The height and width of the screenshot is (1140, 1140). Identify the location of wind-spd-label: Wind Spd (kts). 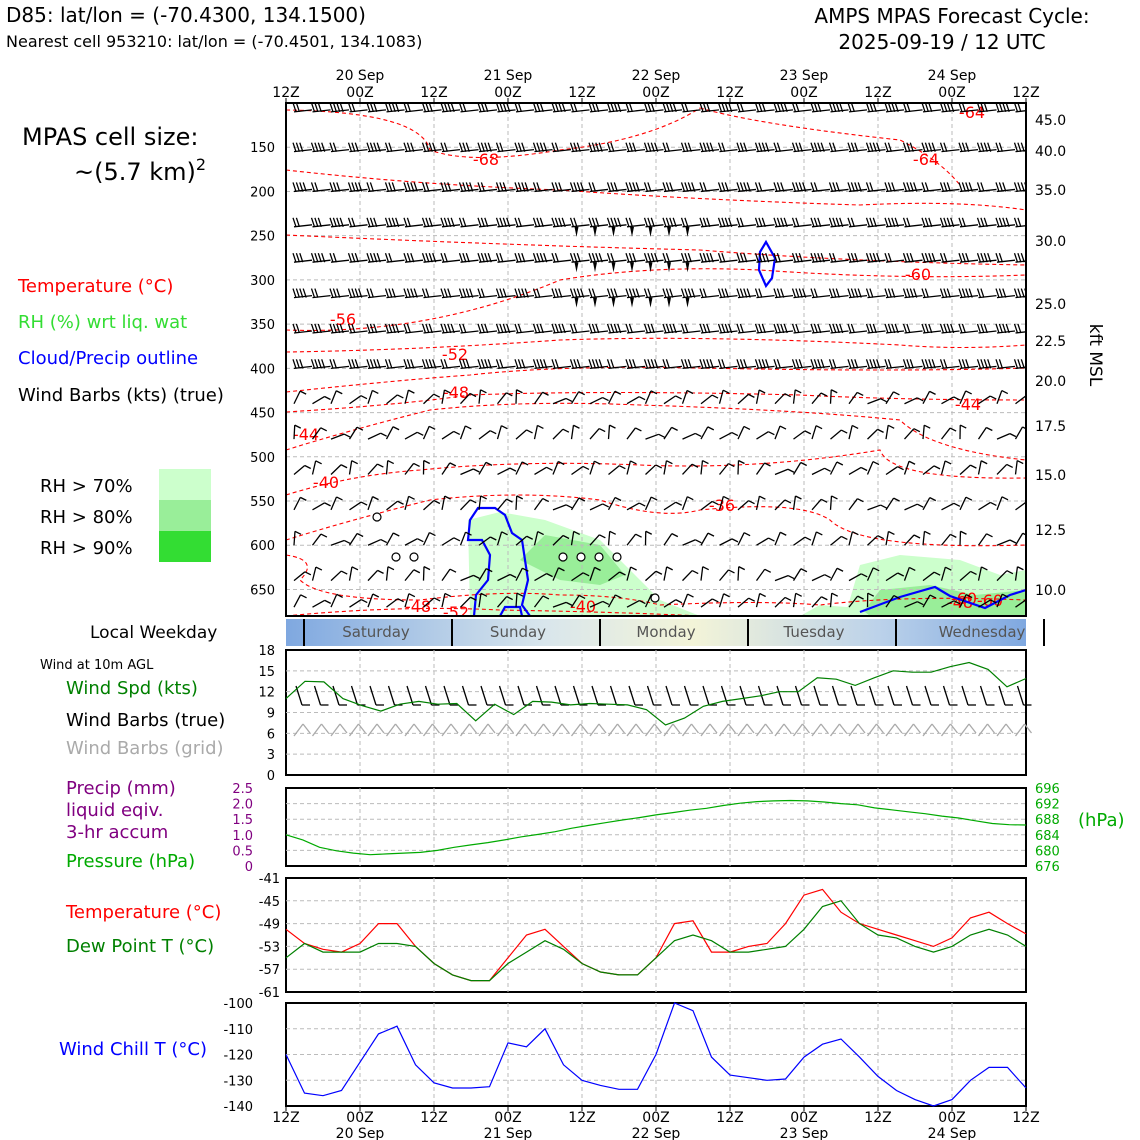
(132, 688).